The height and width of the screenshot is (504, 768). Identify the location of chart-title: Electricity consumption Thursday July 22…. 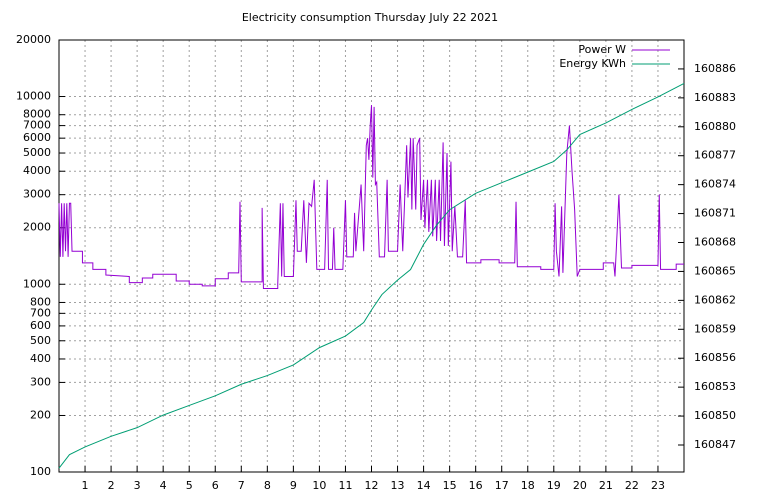
(370, 17).